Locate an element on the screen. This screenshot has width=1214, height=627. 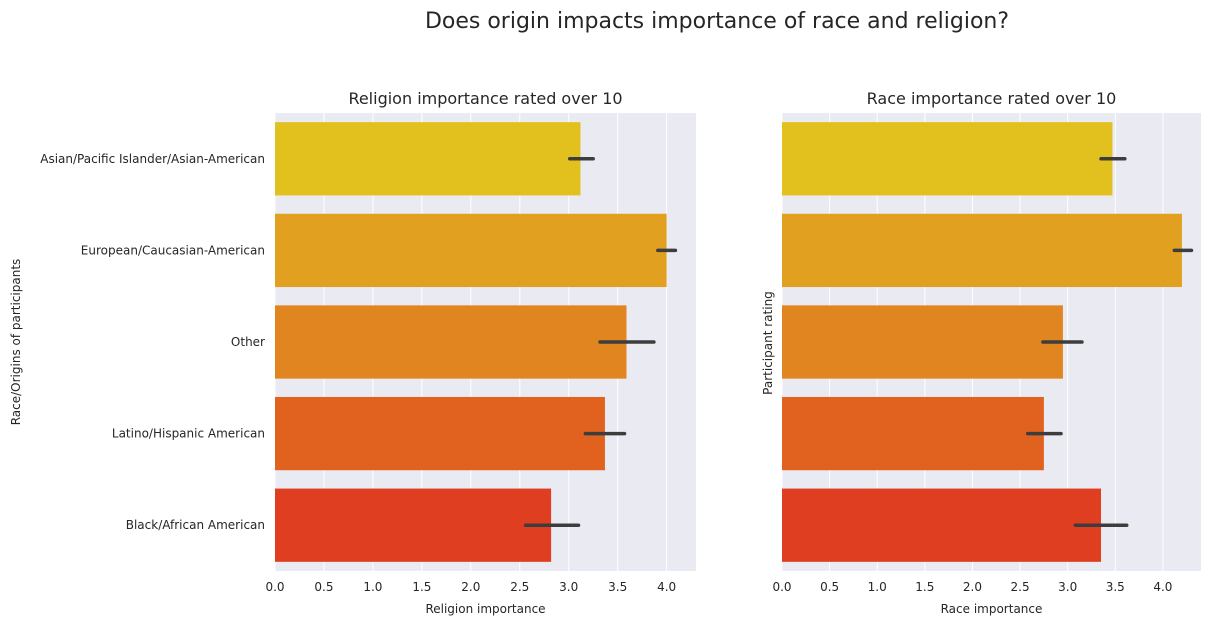
panel-title-religion: Religion importance rated over 10 is located at coordinates (485, 98).